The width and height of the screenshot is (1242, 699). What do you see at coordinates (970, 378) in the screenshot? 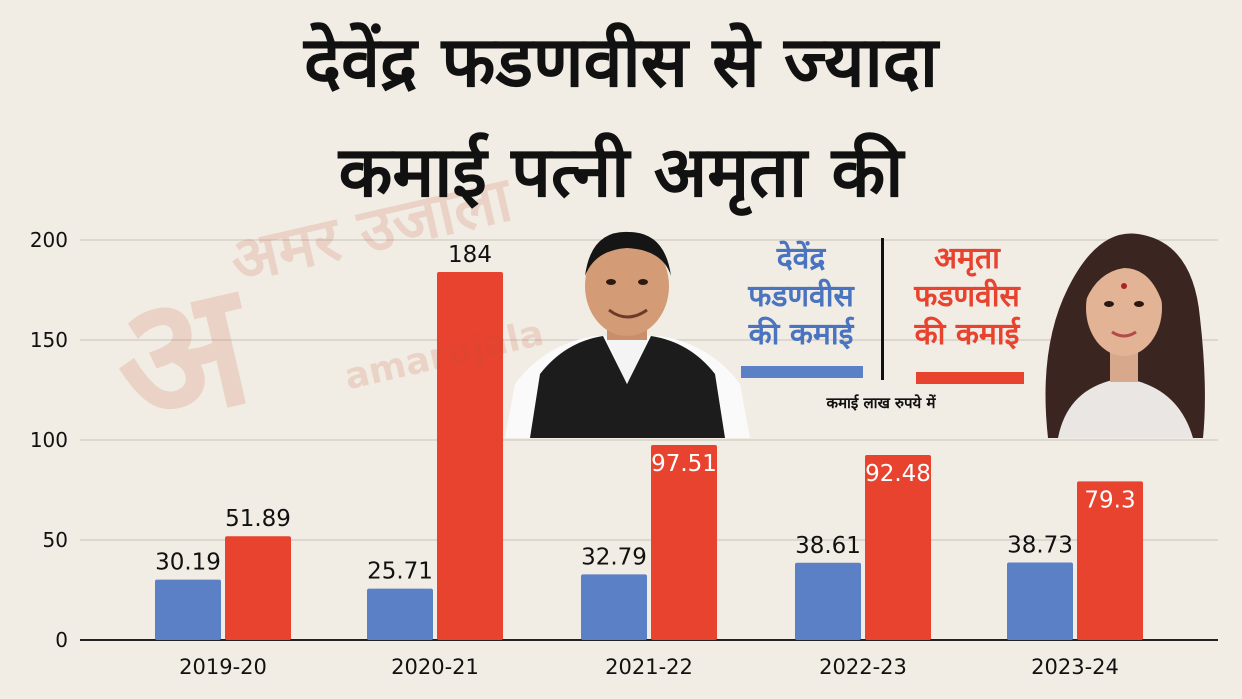
I see `legend-amruta-swatch` at bounding box center [970, 378].